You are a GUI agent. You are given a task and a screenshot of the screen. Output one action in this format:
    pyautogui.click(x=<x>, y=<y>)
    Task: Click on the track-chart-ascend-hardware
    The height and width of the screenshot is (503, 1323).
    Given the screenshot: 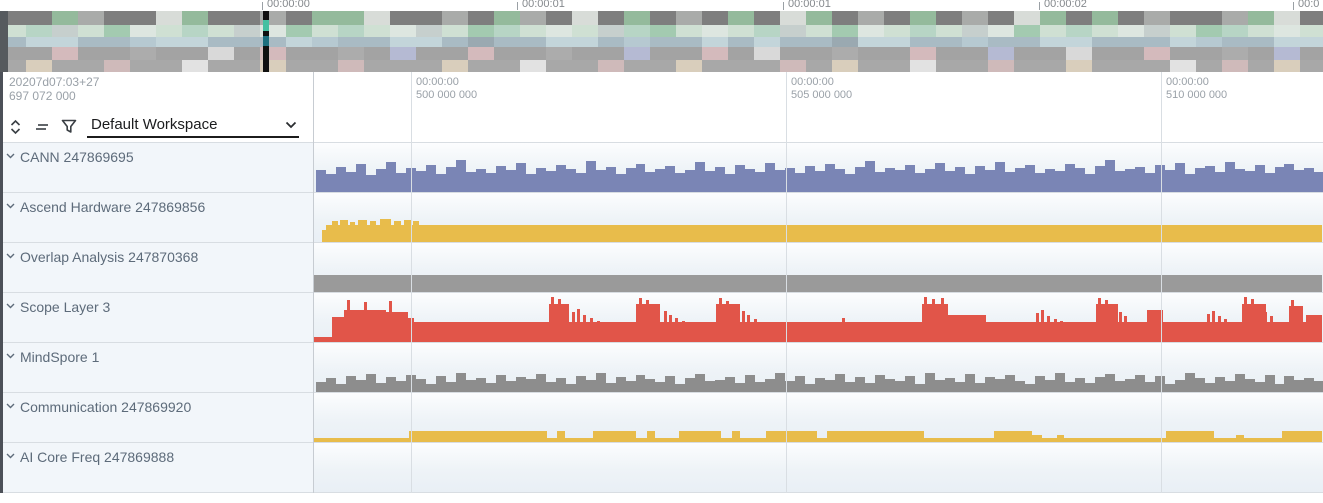 What is the action you would take?
    pyautogui.click(x=818, y=218)
    